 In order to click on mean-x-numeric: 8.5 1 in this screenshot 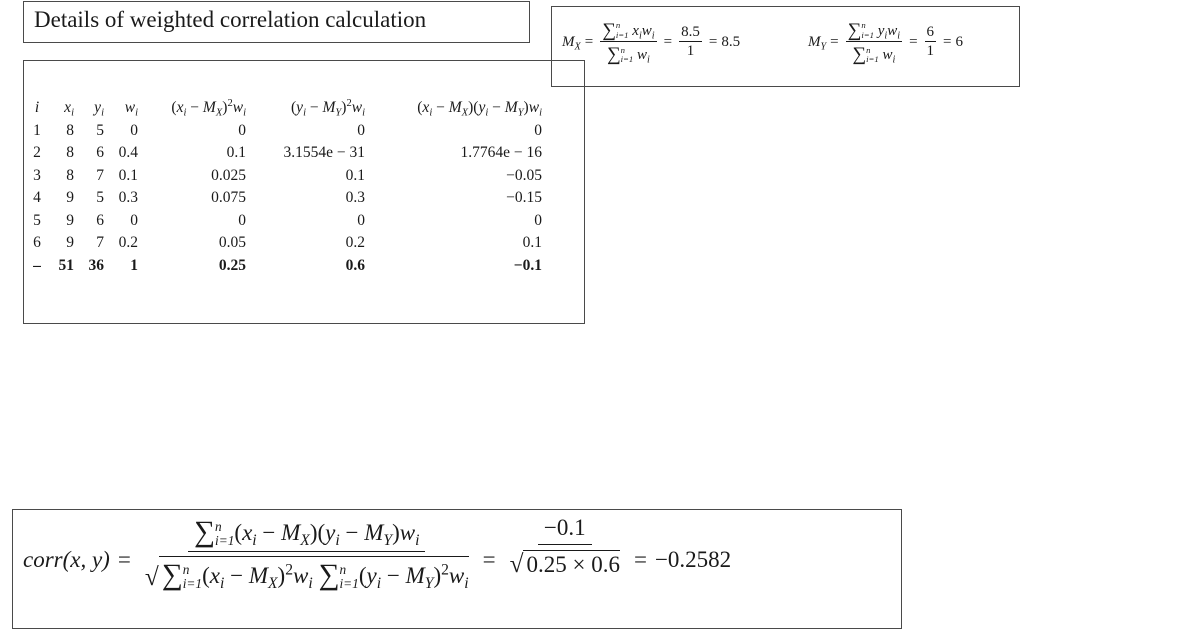, I will do `click(690, 42)`.